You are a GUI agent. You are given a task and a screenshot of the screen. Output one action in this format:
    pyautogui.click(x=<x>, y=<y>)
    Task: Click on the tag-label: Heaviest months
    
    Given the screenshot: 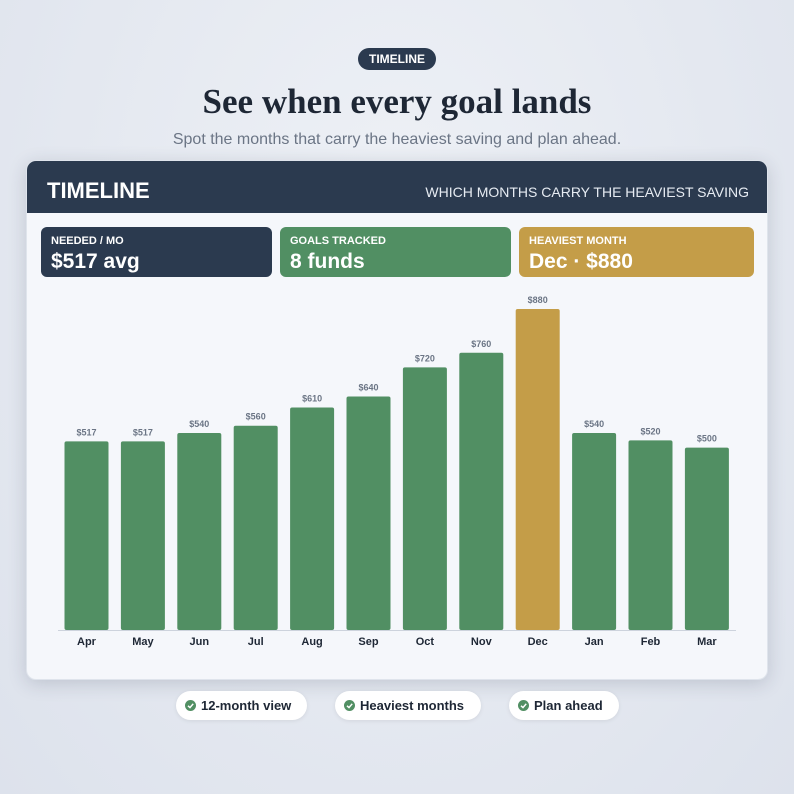 What is the action you would take?
    pyautogui.click(x=412, y=705)
    